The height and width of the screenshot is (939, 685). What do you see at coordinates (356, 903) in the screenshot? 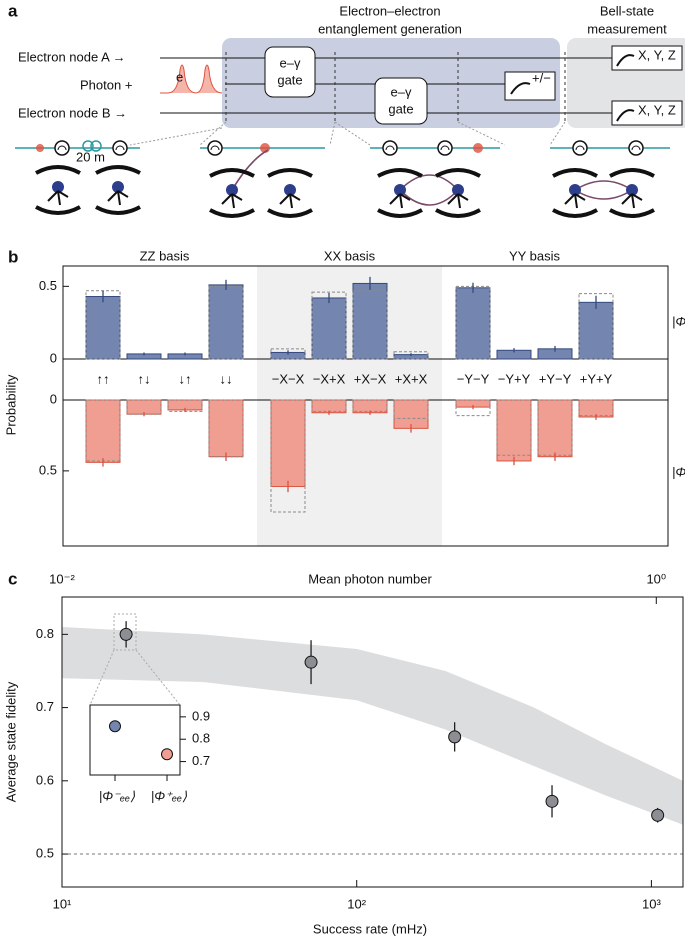
I see `x-tick-label: 10²` at bounding box center [356, 903].